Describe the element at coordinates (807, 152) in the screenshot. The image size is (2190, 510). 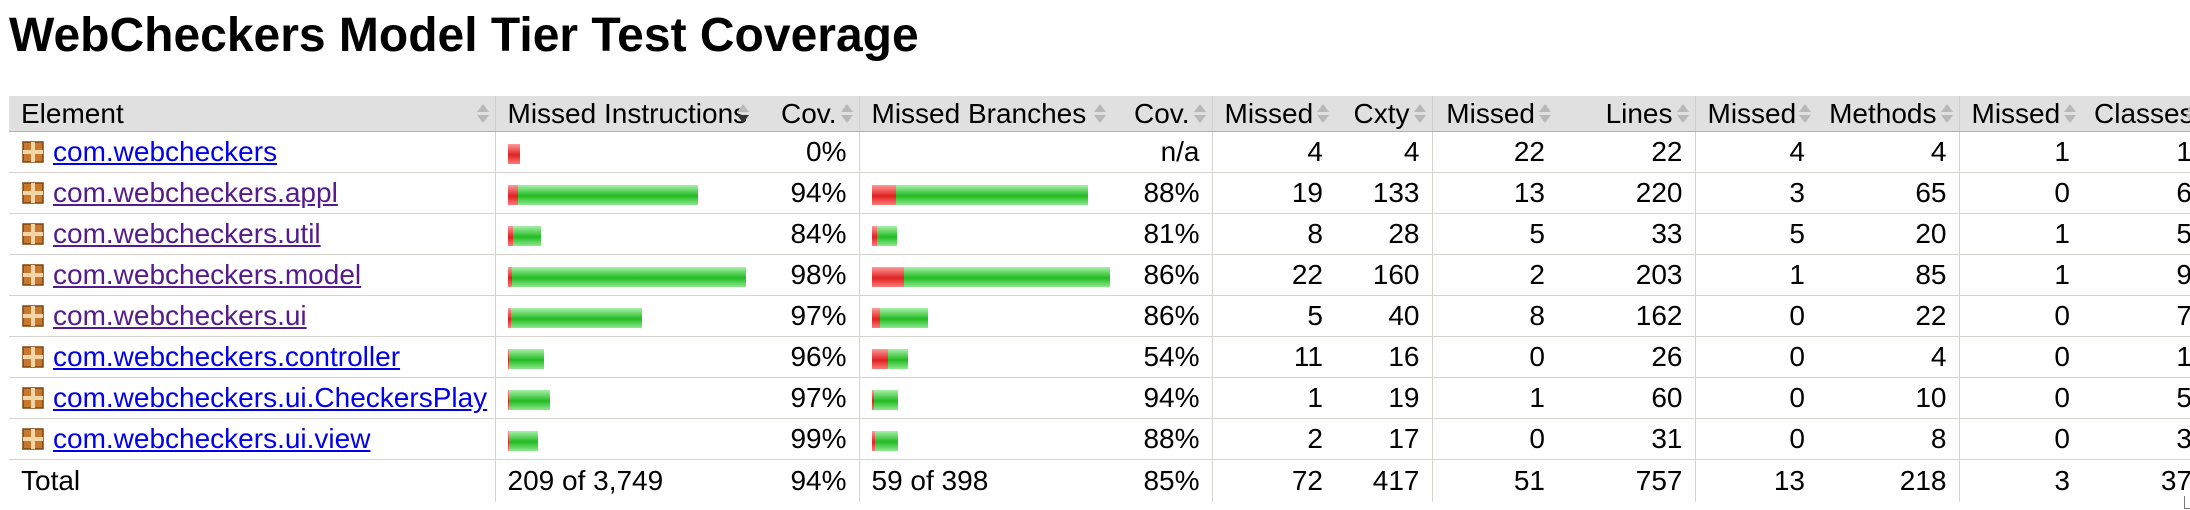
I see `cov-instructions-cell: 0%` at that location.